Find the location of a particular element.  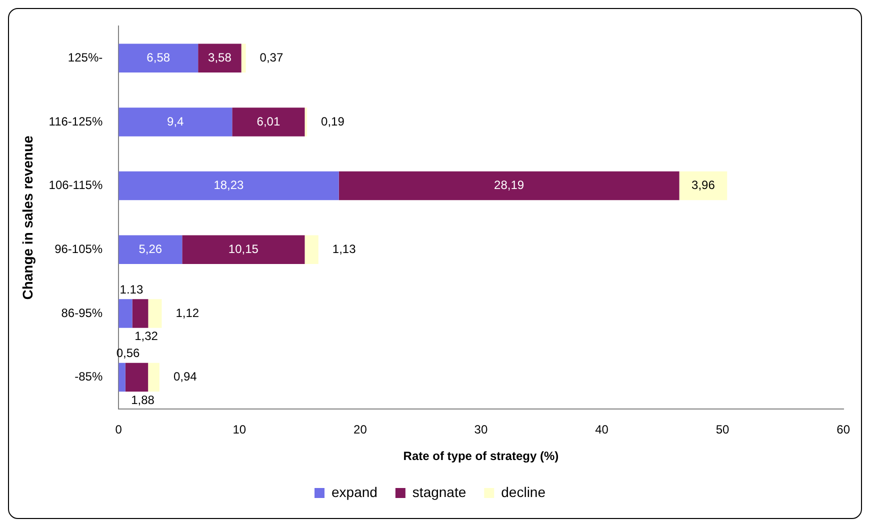

data-label: 18,23 is located at coordinates (229, 185).